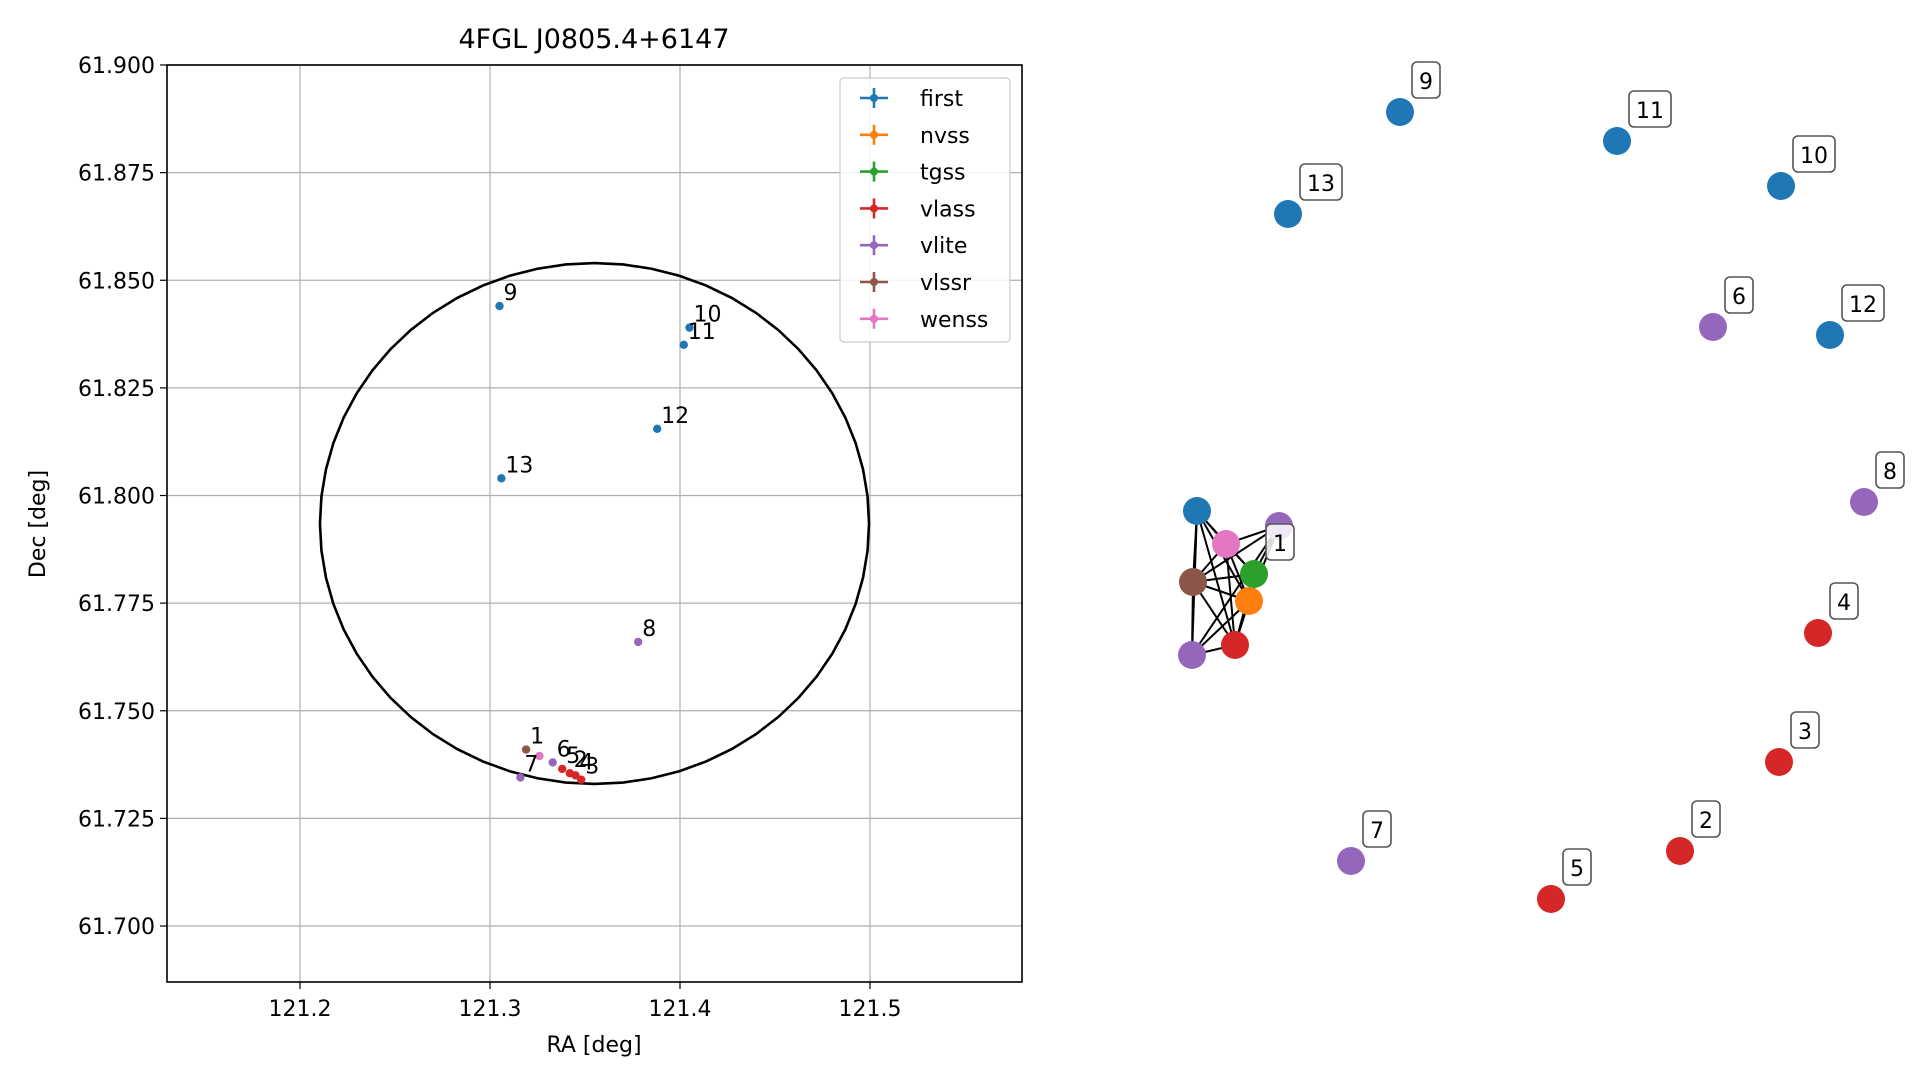 This screenshot has width=1919, height=1080. What do you see at coordinates (38, 524) in the screenshot?
I see `y-axis-label: Dec [deg]` at bounding box center [38, 524].